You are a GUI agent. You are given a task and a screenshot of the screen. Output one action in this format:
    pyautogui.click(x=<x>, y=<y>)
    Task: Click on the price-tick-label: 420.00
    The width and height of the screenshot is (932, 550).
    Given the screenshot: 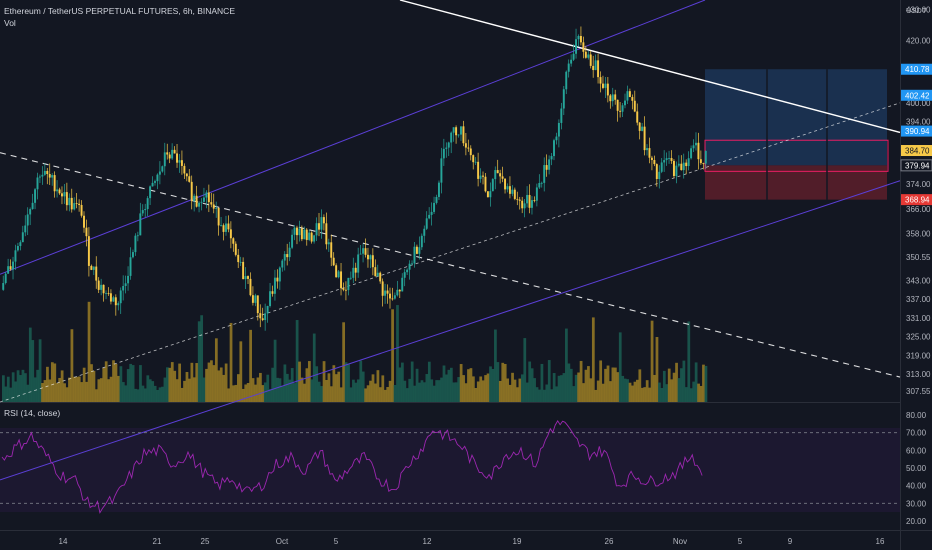 What is the action you would take?
    pyautogui.click(x=918, y=41)
    